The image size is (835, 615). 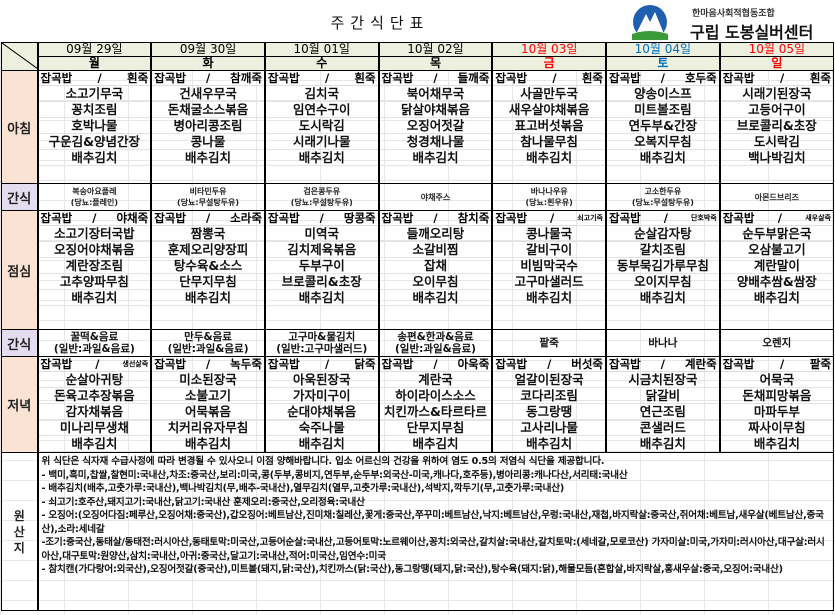 I want to click on porridge-name: 버섯죽, so click(x=587, y=364).